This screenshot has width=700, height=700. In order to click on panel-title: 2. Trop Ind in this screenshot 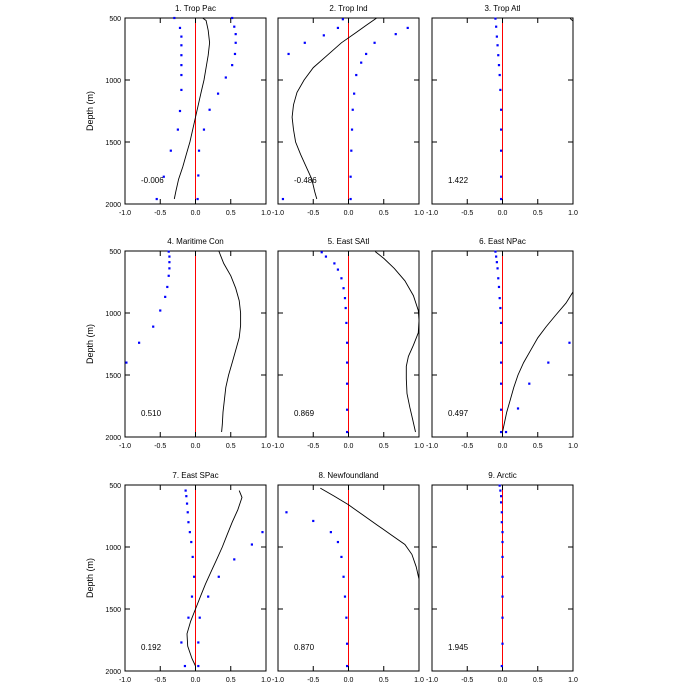, I will do `click(348, 8)`.